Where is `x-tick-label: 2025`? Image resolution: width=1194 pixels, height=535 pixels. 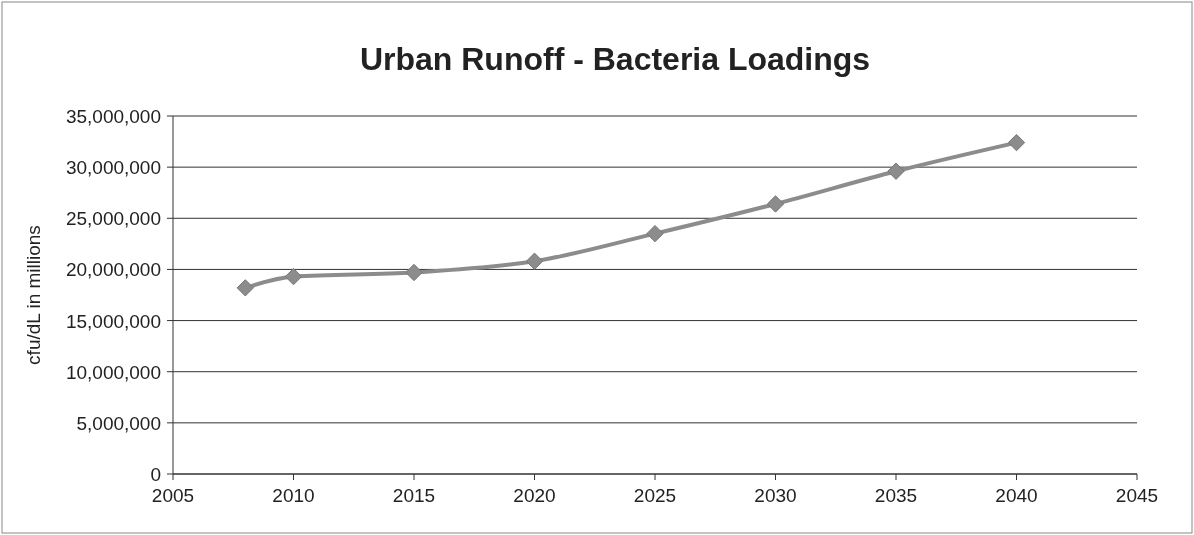 x-tick-label: 2025 is located at coordinates (655, 495).